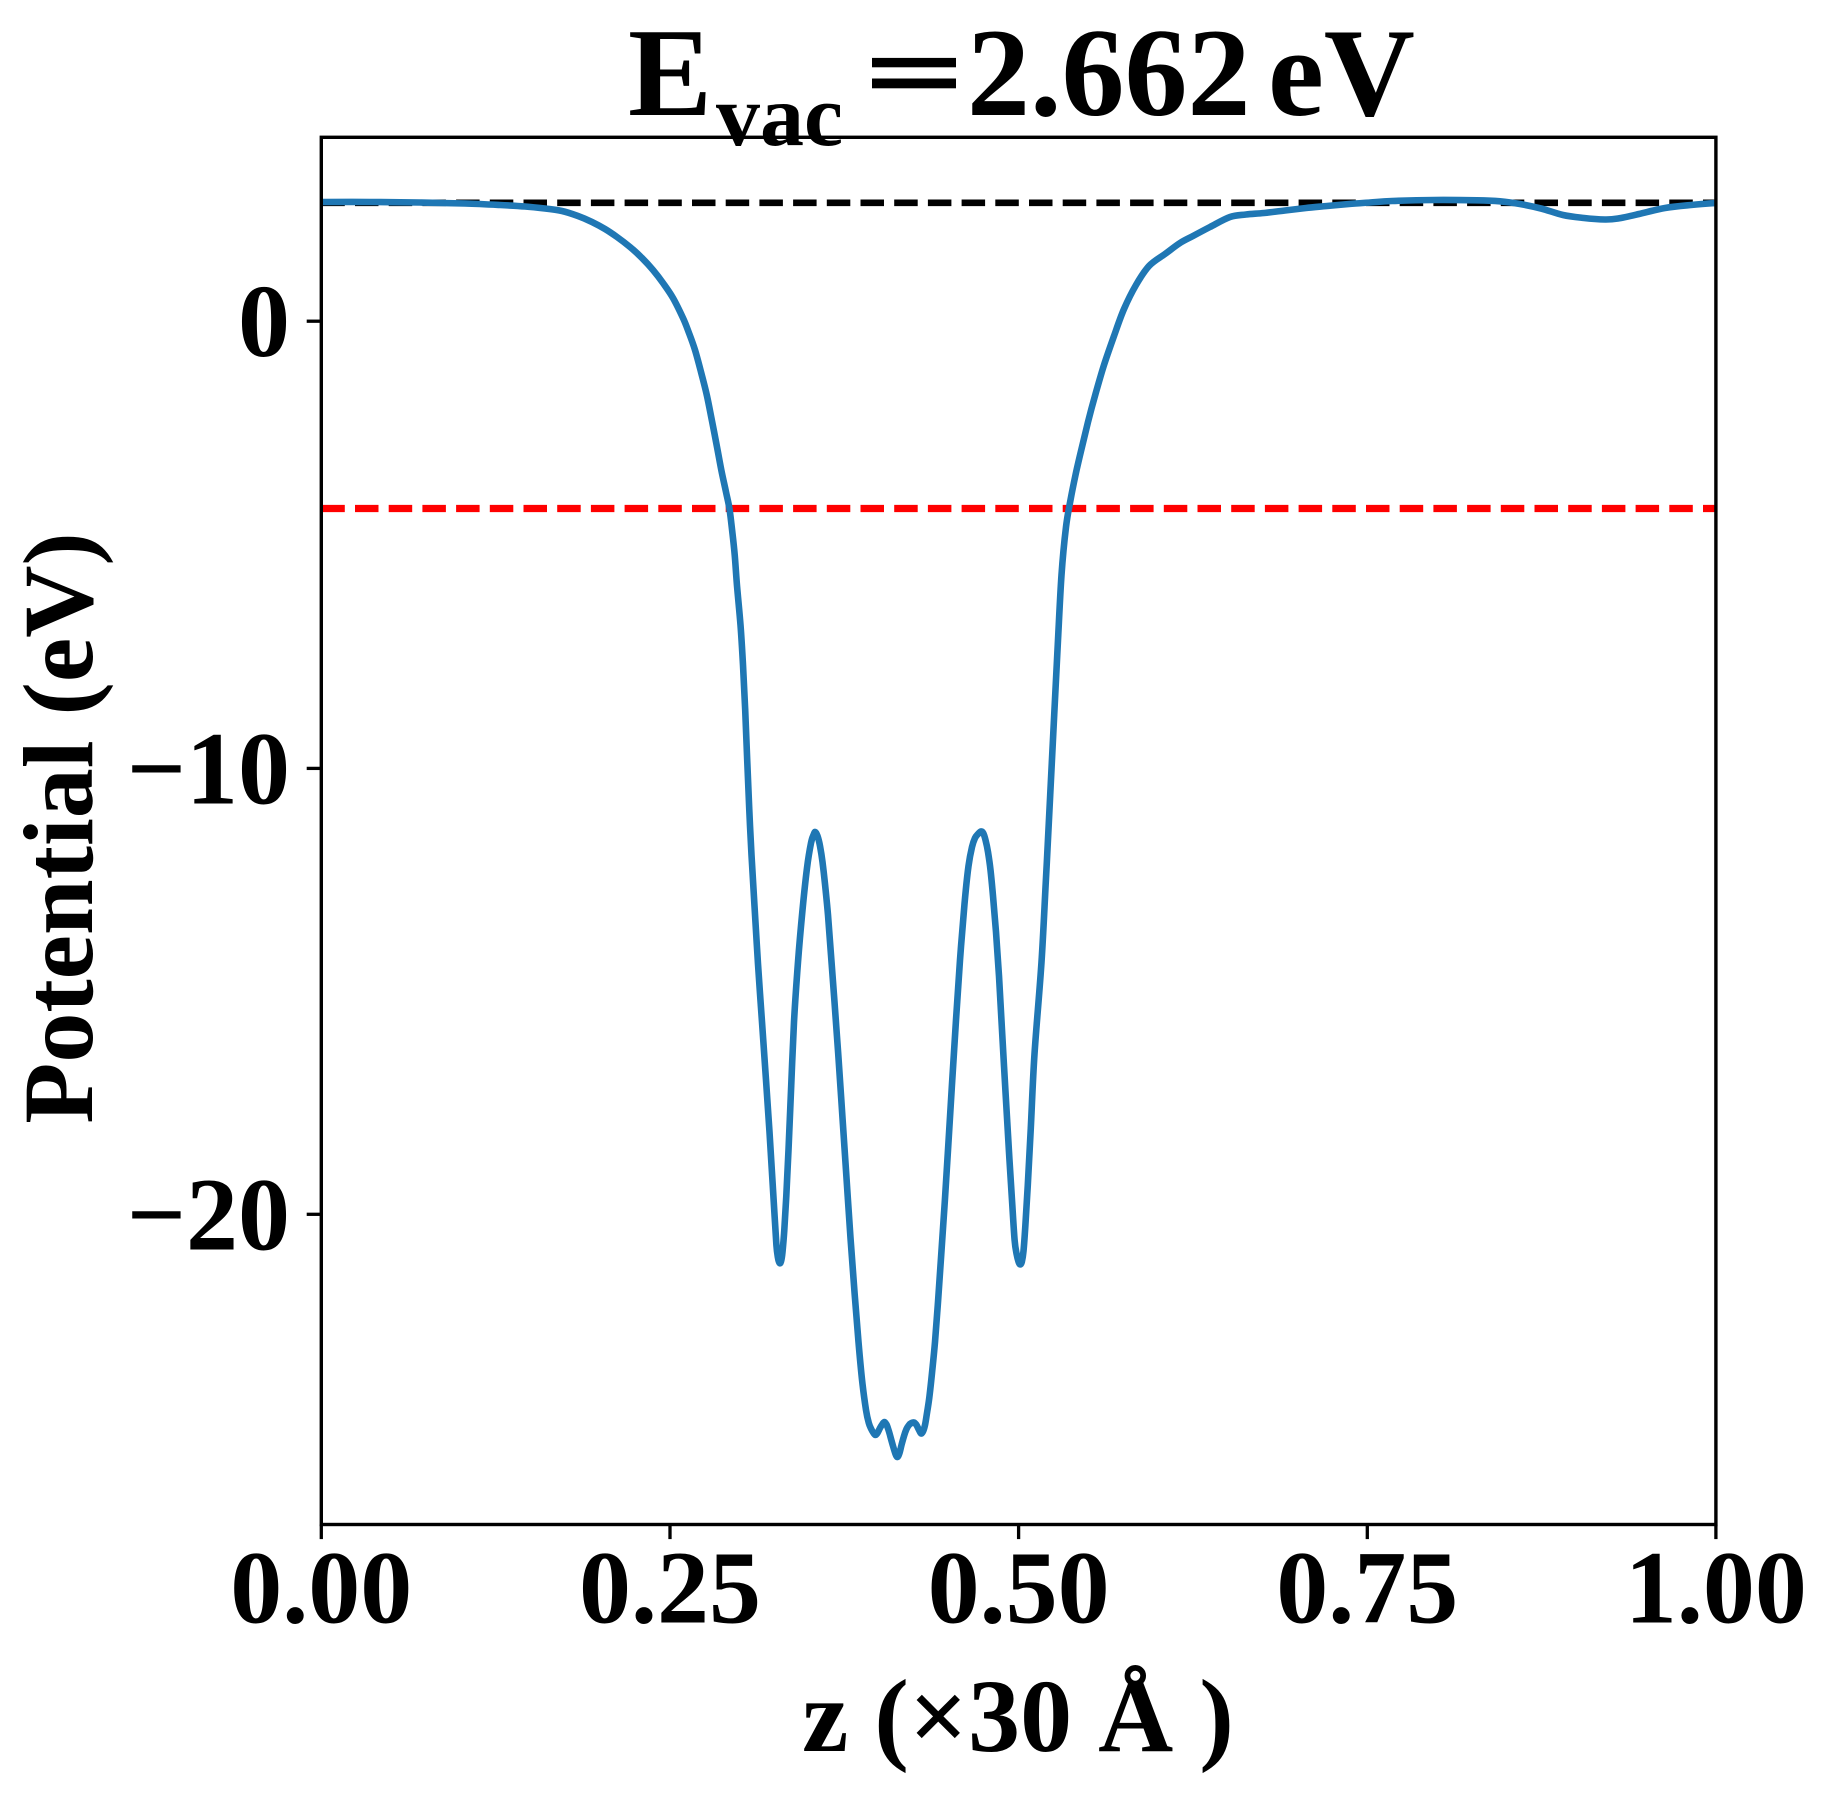 The height and width of the screenshot is (1794, 1833). Describe the element at coordinates (670, 1588) in the screenshot. I see `svg-text: 0.25` at that location.